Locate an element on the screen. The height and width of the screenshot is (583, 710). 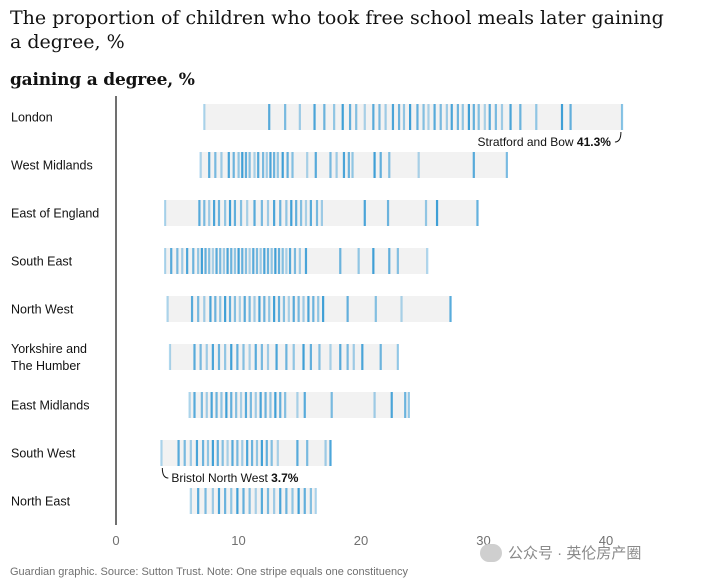
x-tick-label: 0 is located at coordinates (115, 540).